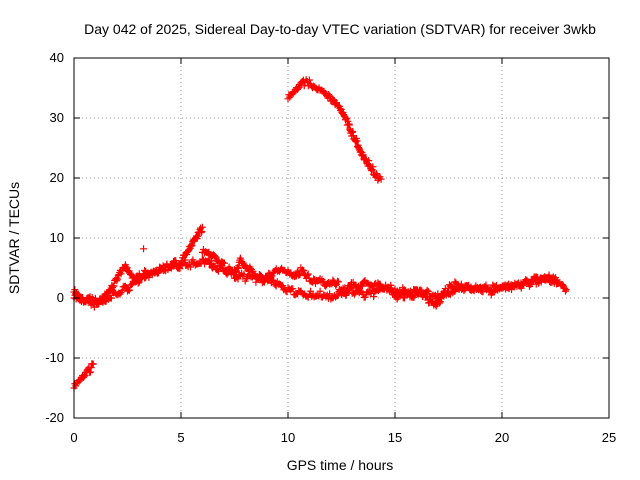 This screenshot has width=640, height=480. Describe the element at coordinates (395, 437) in the screenshot. I see `x-tick-label: 15` at that location.